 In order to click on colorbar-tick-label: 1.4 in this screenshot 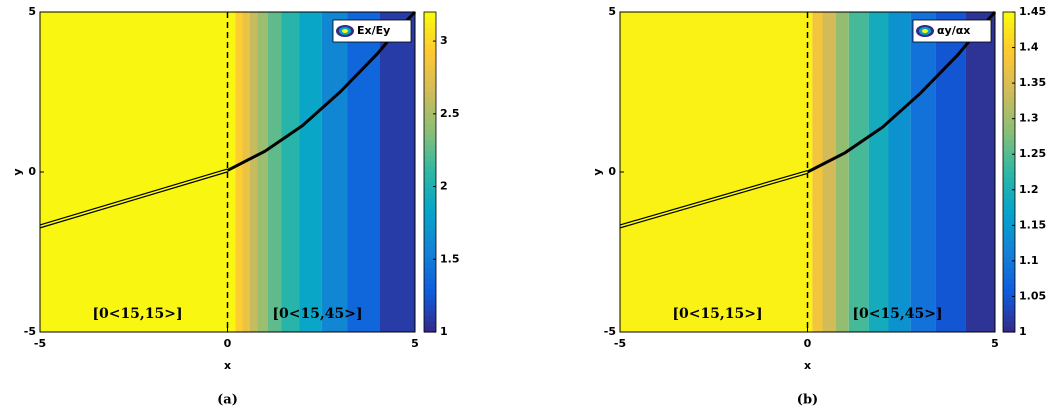, I will do `click(1029, 47)`.